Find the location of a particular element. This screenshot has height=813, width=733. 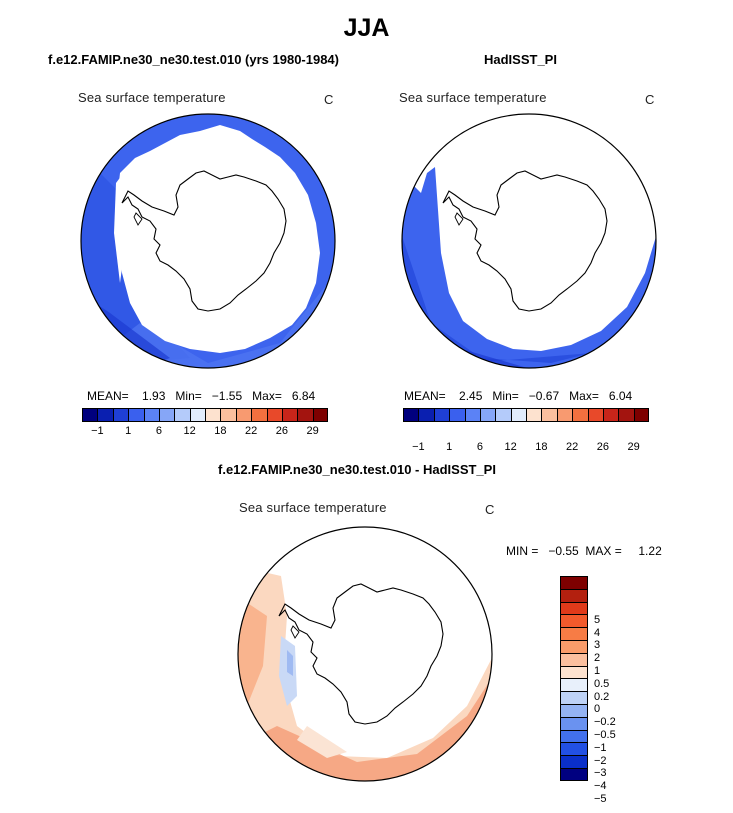

diff-panel-map is located at coordinates (365, 654).